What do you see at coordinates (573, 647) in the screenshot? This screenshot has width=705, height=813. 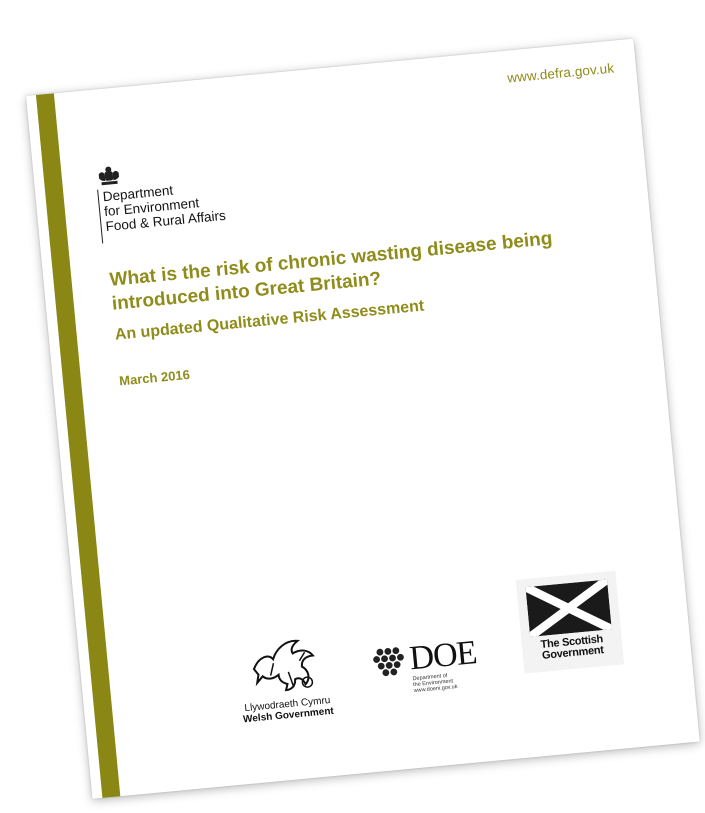 I see `scottish-government-name: The Scottish Government` at bounding box center [573, 647].